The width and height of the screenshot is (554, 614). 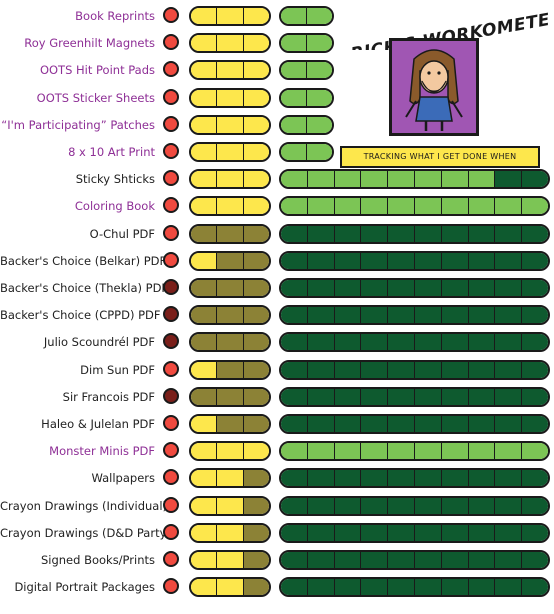 I want to click on item-label: Haleo & Julelan PDF, so click(x=98, y=424).